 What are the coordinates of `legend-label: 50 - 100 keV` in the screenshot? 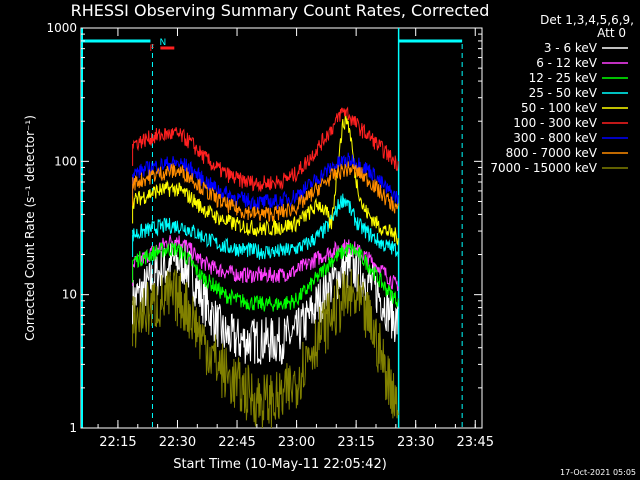 It's located at (559, 108).